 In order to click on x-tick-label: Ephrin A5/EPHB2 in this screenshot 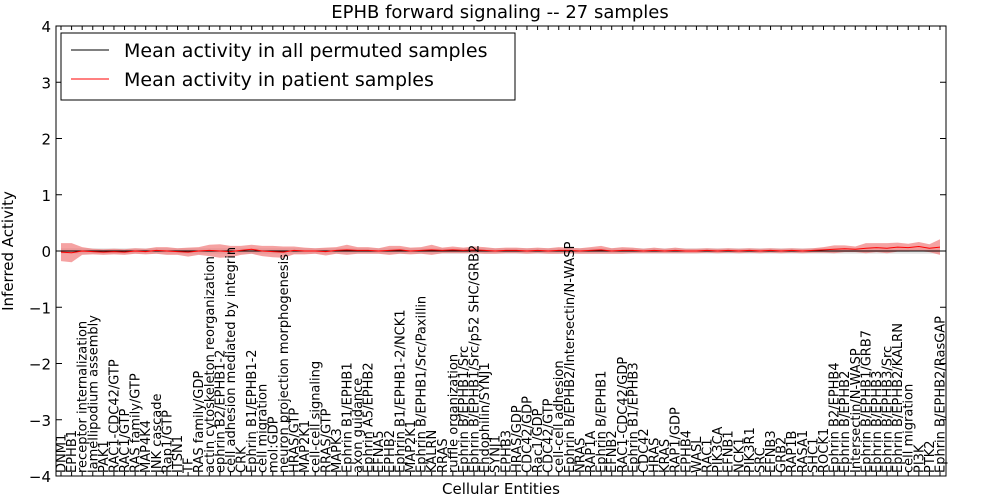, I will do `click(369, 417)`.